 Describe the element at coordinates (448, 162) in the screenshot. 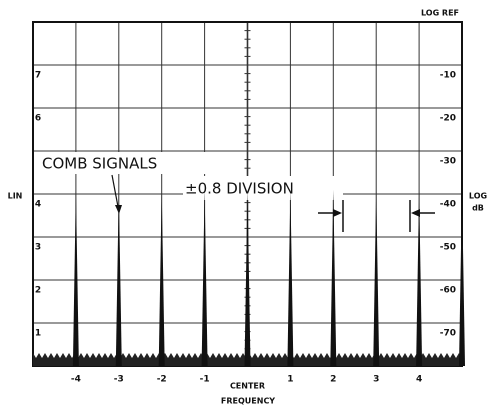

I see `y2-tick-label: -30` at that location.